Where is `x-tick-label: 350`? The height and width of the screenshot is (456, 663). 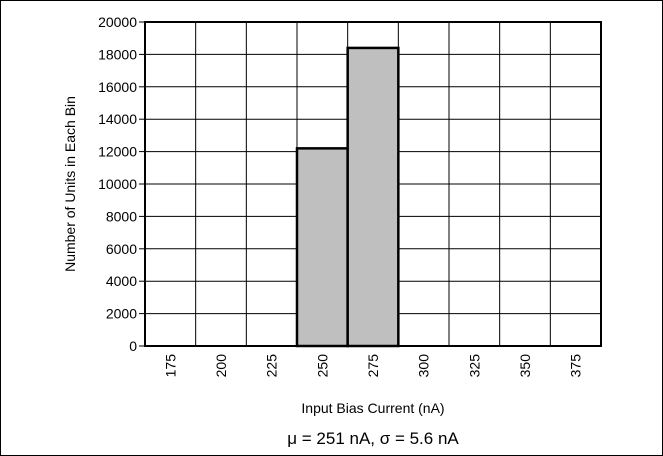 x-tick-label: 350 is located at coordinates (525, 366).